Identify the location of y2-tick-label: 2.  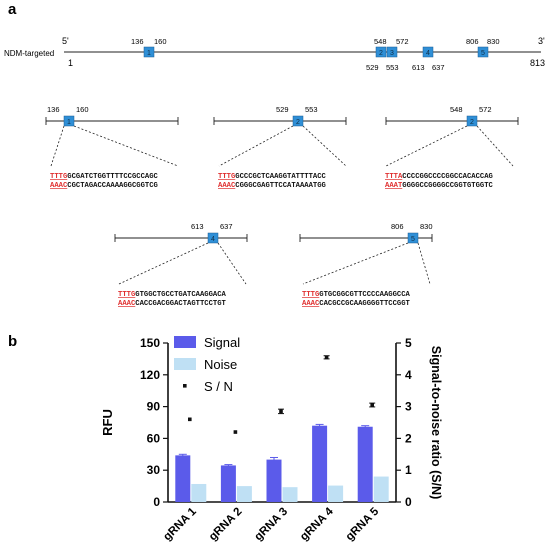
(408, 438).